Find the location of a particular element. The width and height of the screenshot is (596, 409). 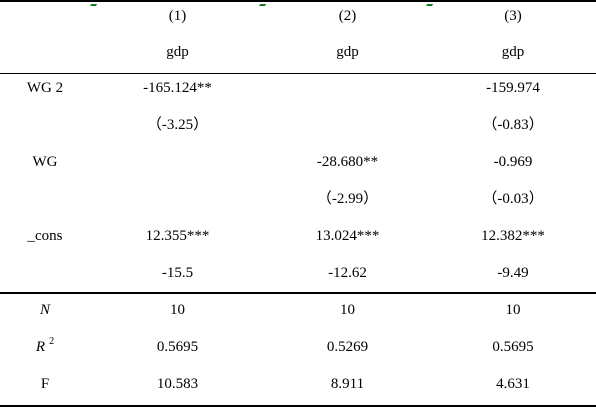

stat-n-col3: 10 is located at coordinates (513, 310).